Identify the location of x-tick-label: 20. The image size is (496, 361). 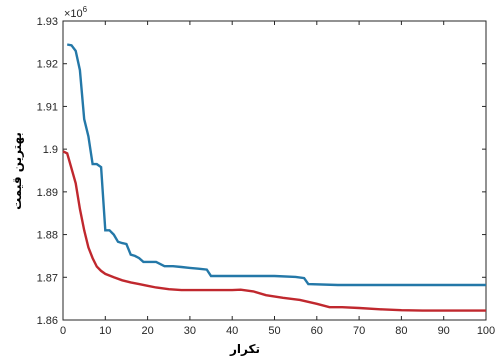
(147, 331).